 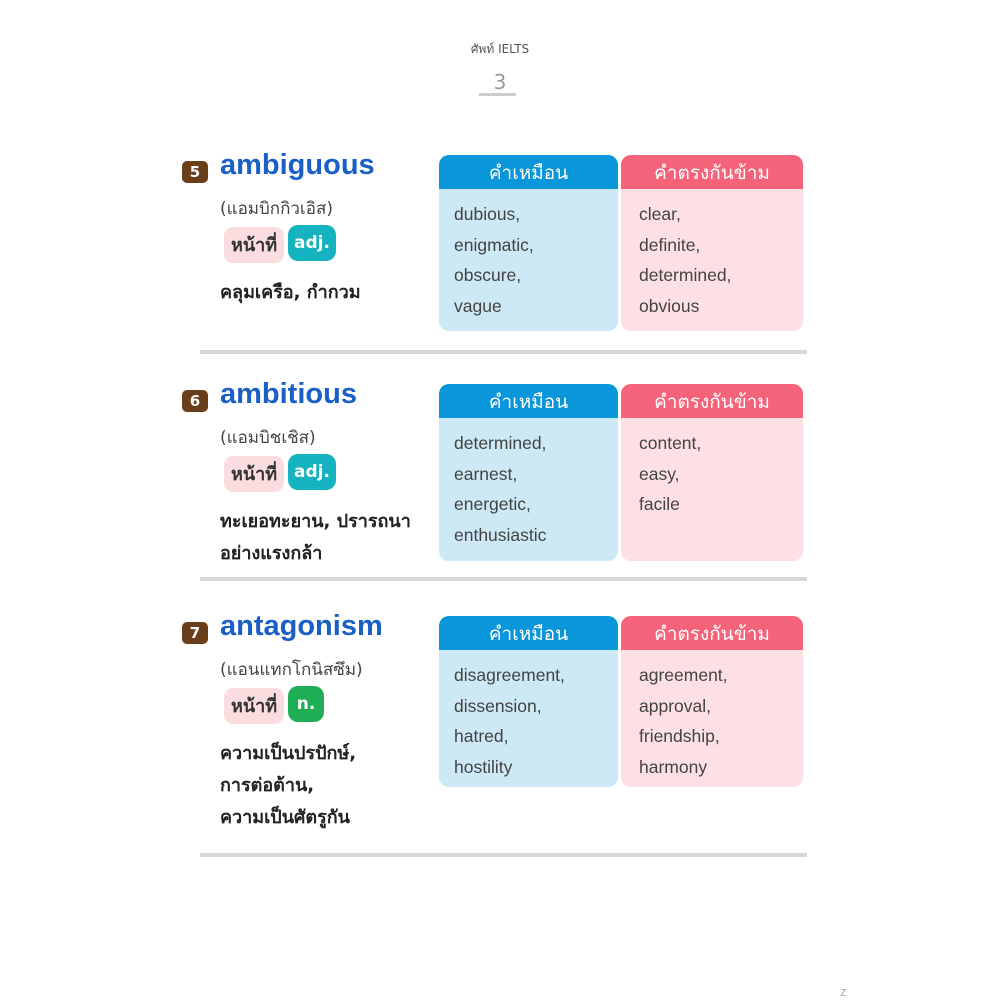 What do you see at coordinates (497, 94) in the screenshot?
I see `page-number-underline` at bounding box center [497, 94].